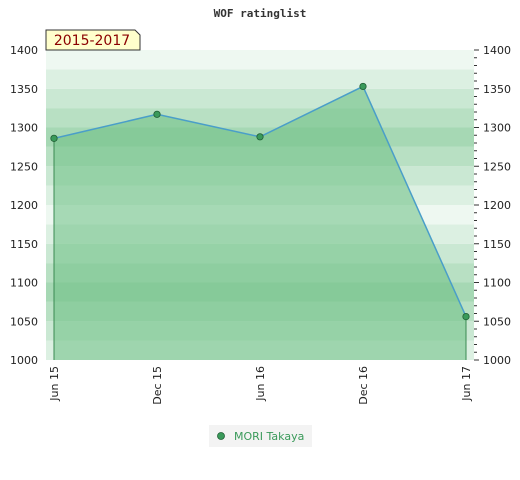 Image resolution: width=520 pixels, height=480 pixels. I want to click on period-badge: 2015-2017, so click(93, 40).